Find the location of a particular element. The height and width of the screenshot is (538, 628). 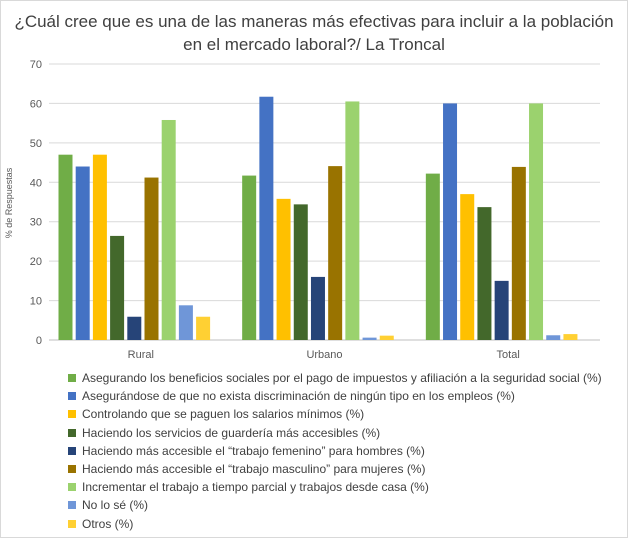

x-axis-ticks: Rural Urbano Total is located at coordinates (324, 354).